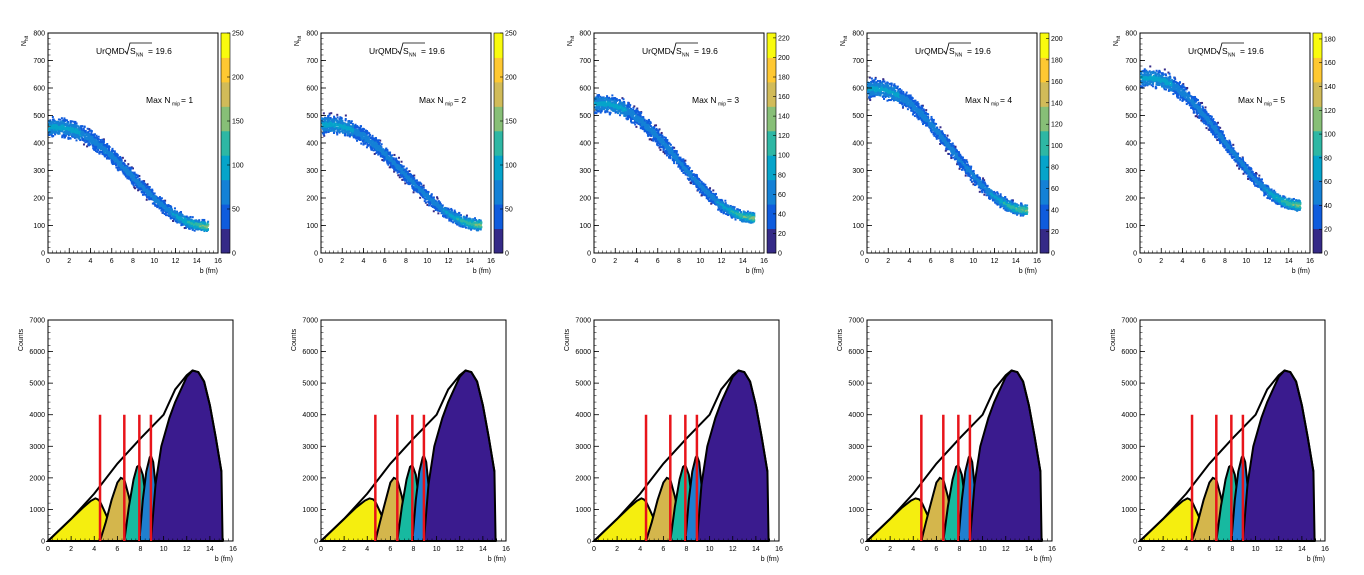 The height and width of the screenshot is (575, 1364). What do you see at coordinates (449, 261) in the screenshot?
I see `x-tick-label: 12` at bounding box center [449, 261].